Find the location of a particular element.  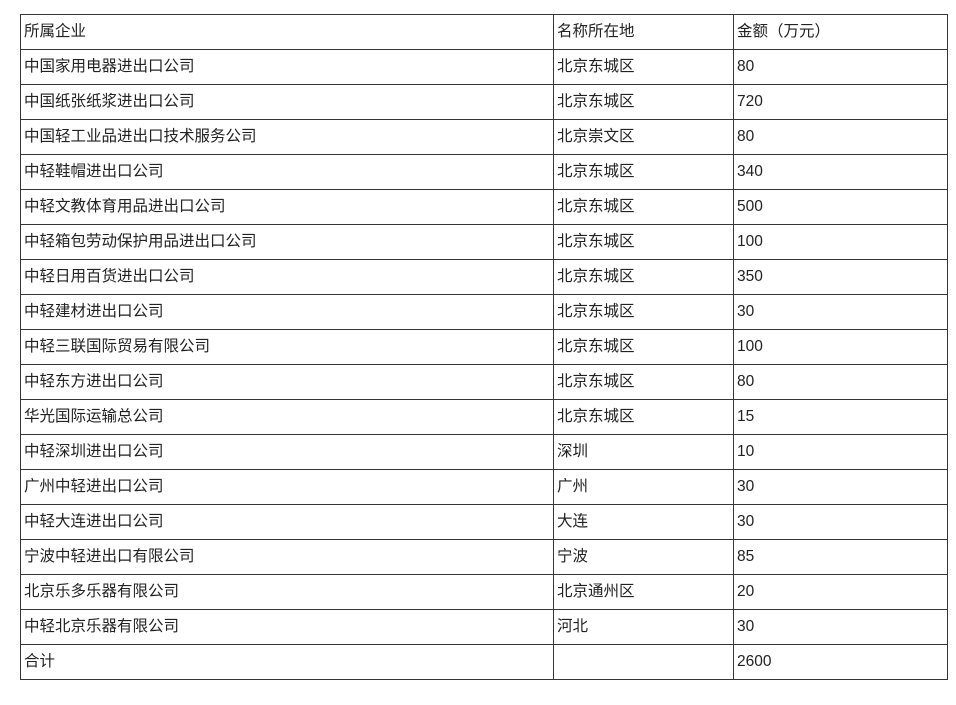

company-cell: 中轻大连进出口公司 is located at coordinates (287, 522).